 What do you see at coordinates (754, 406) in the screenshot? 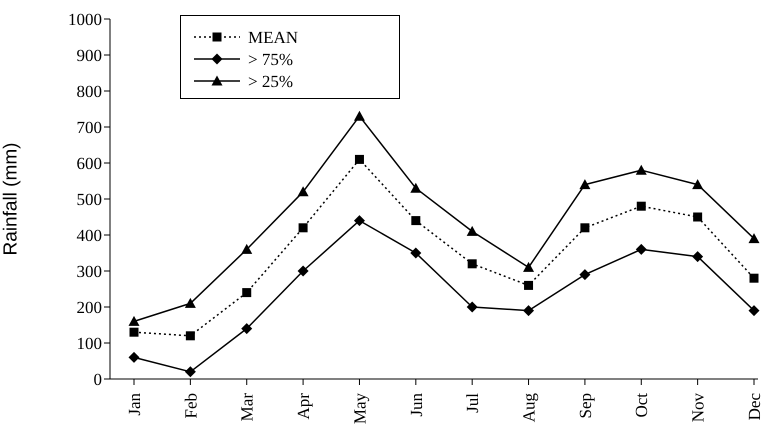
I see `x-tick-label: Dec` at bounding box center [754, 406].